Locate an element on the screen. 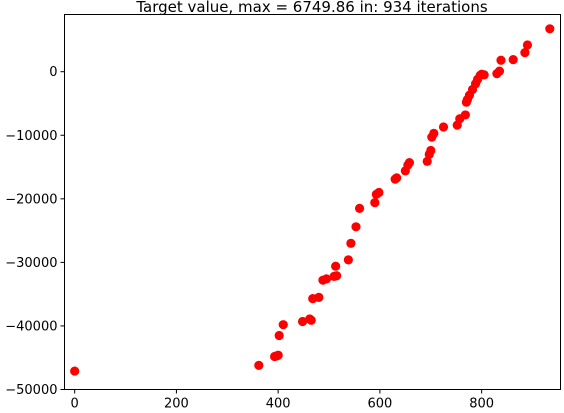 The height and width of the screenshot is (413, 564). y-tick-label: −50000 is located at coordinates (31, 390).